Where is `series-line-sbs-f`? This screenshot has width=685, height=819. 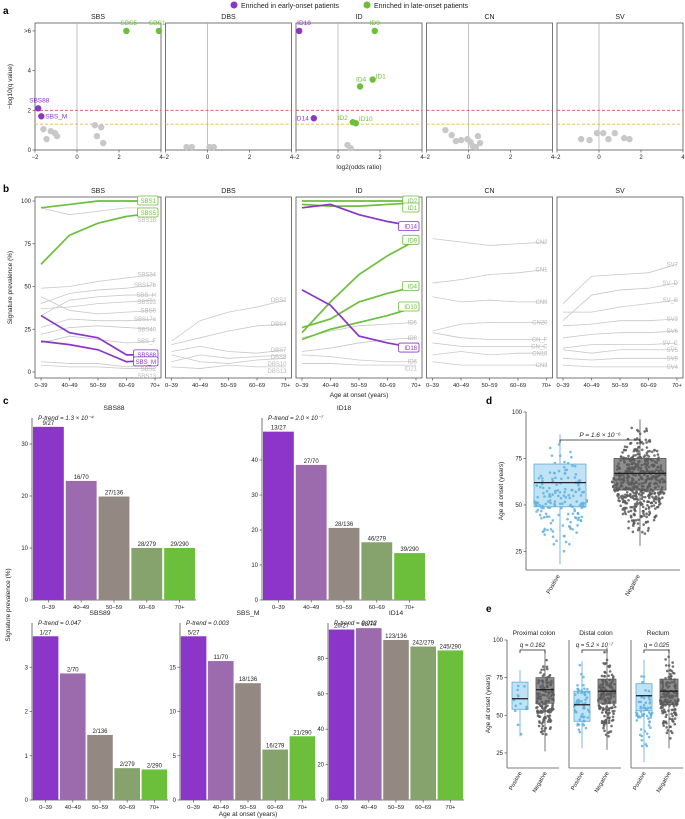
series-line-sbs-f is located at coordinates (98, 339).